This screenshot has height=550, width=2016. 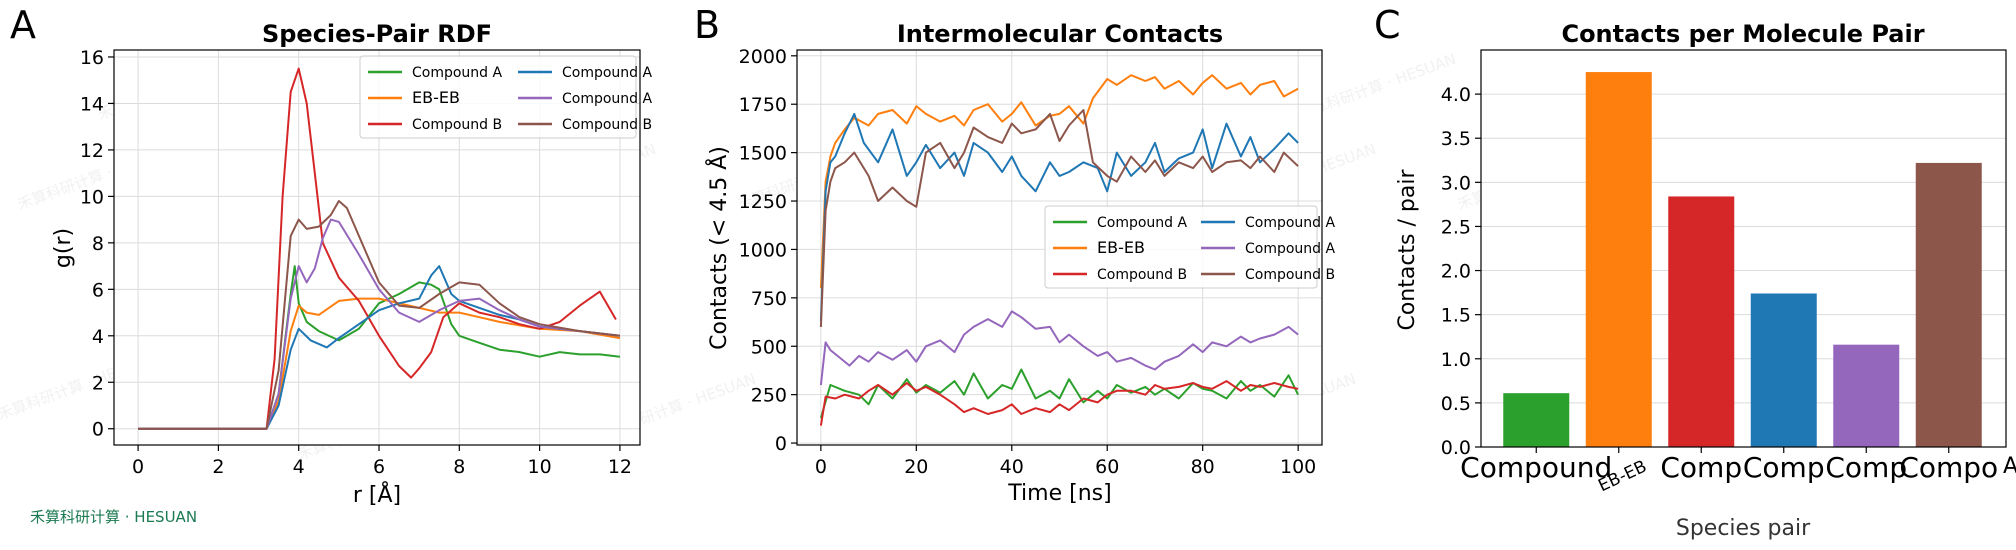 What do you see at coordinates (92, 151) in the screenshot?
I see `y-tick-label: 12` at bounding box center [92, 151].